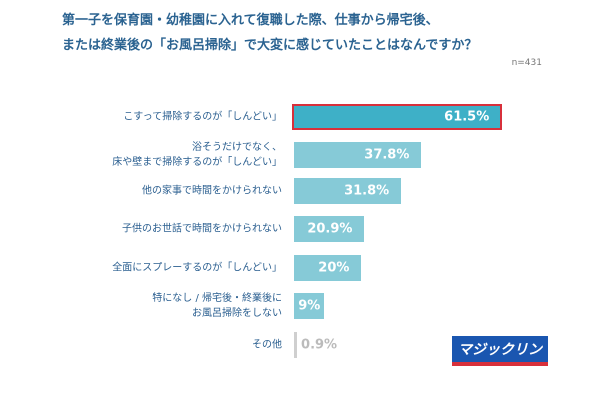  What do you see at coordinates (367, 191) in the screenshot?
I see `value-label: 31.8%` at bounding box center [367, 191].